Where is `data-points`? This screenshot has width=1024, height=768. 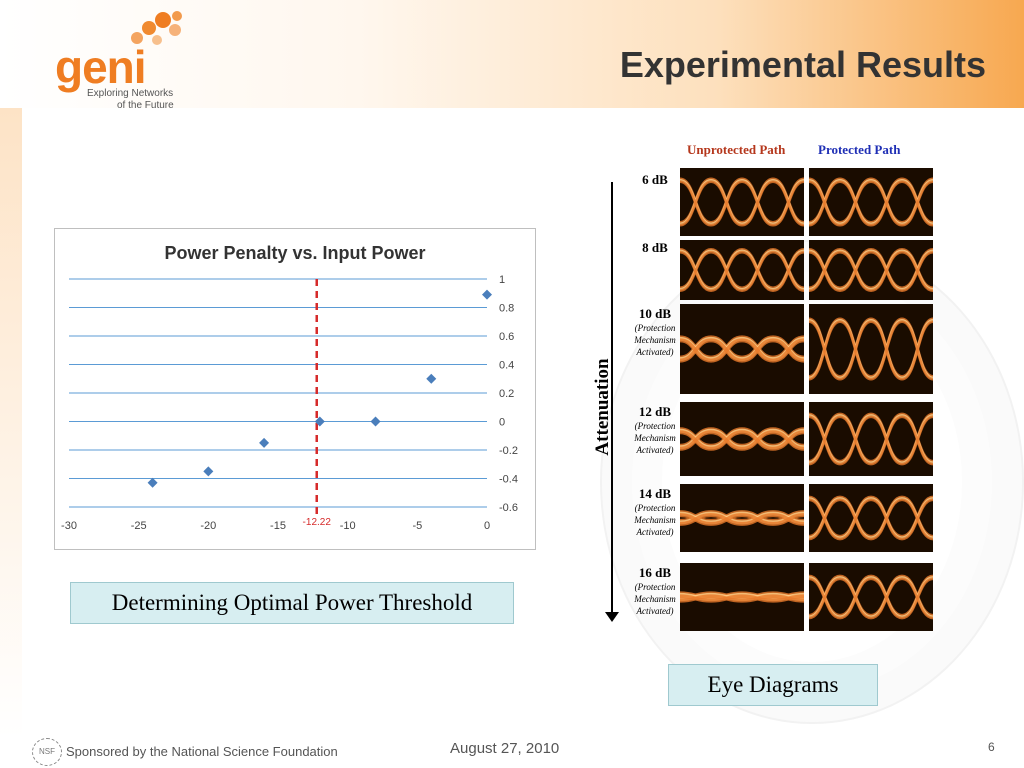 data-points is located at coordinates (319, 388).